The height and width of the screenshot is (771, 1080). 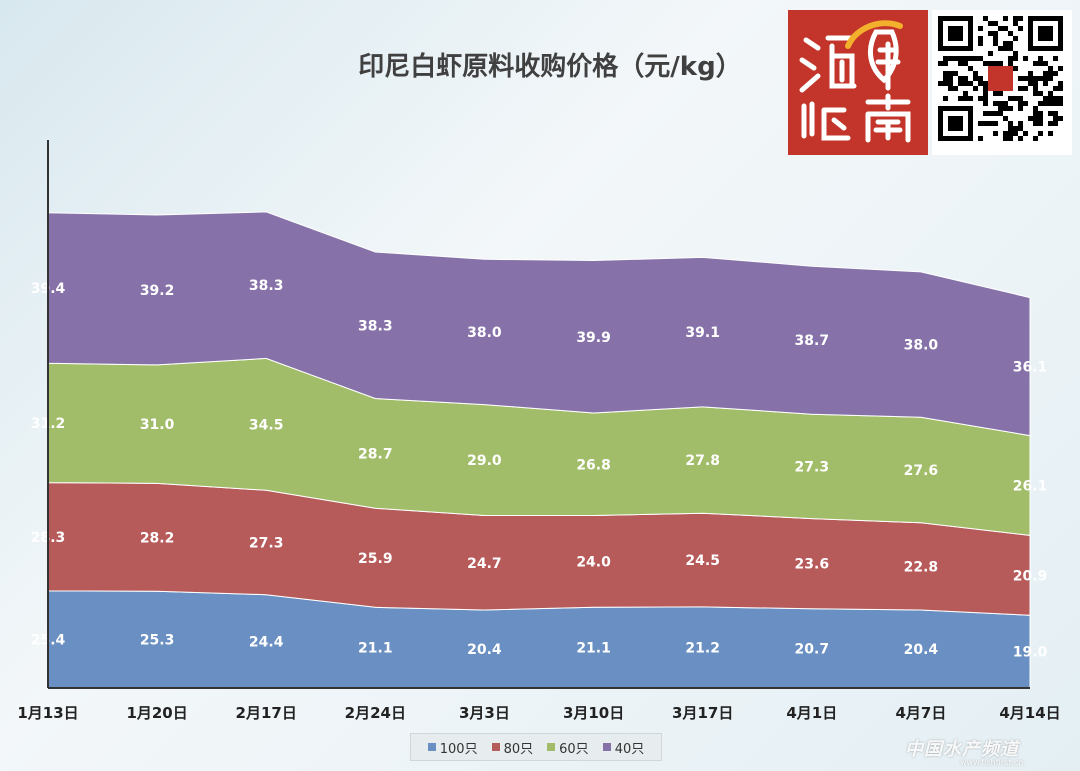 What do you see at coordinates (484, 713) in the screenshot?
I see `x-tick-label: 3月3日` at bounding box center [484, 713].